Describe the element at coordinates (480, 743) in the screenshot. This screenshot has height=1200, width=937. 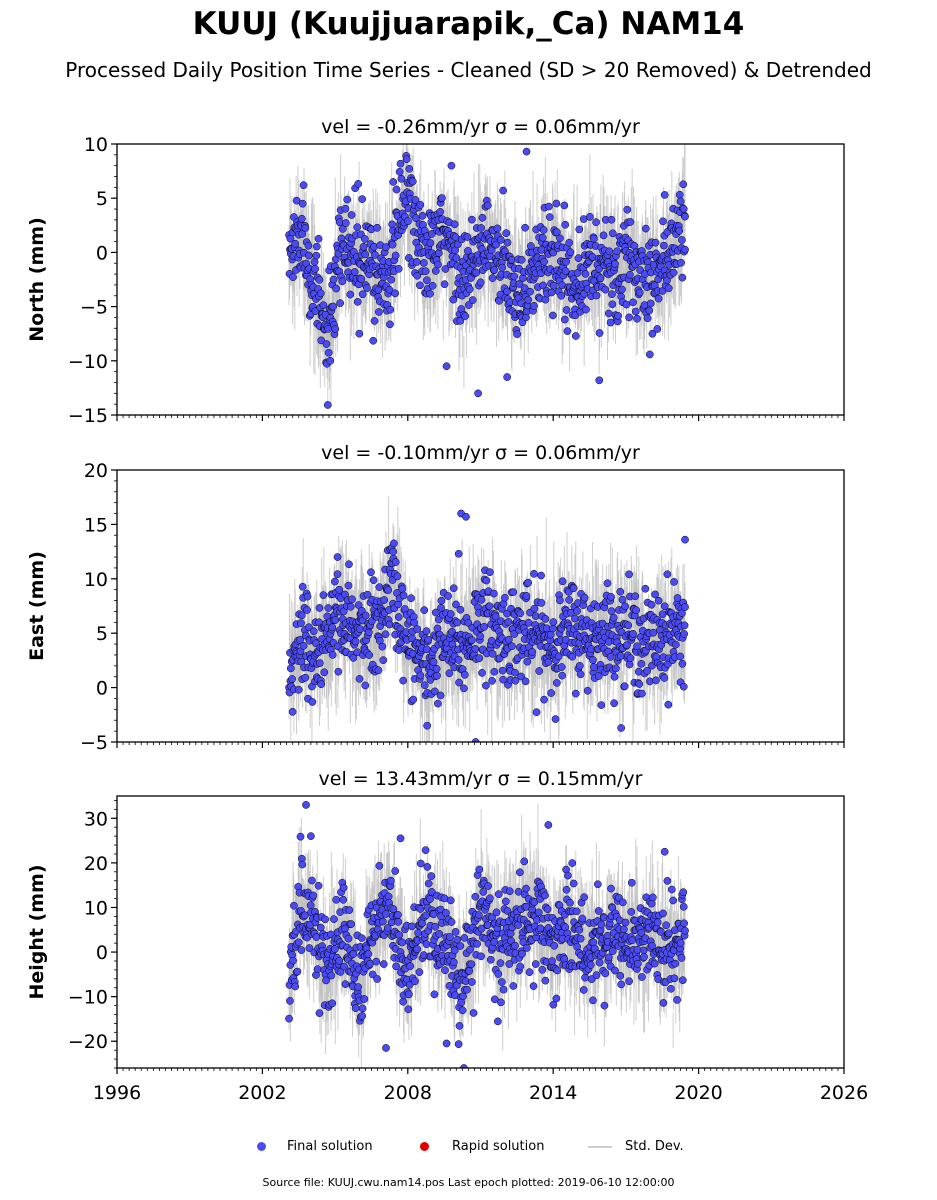
I see `x-minor-ticks` at that location.